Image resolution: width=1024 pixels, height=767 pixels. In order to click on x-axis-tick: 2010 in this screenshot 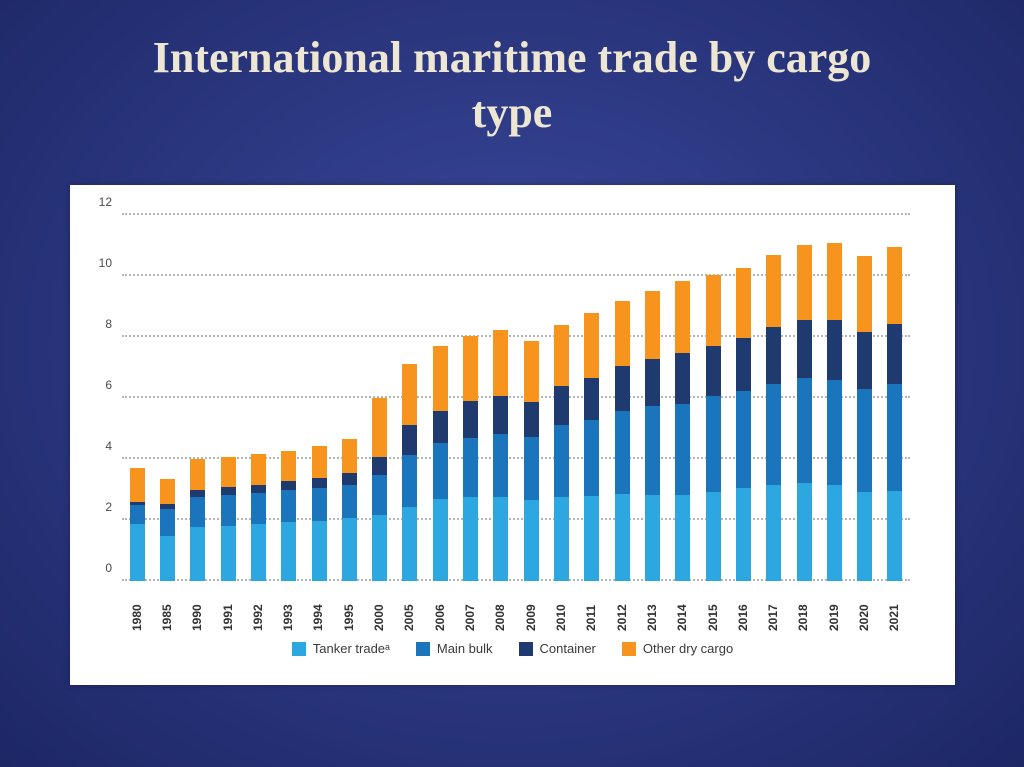, I will do `click(561, 608)`.